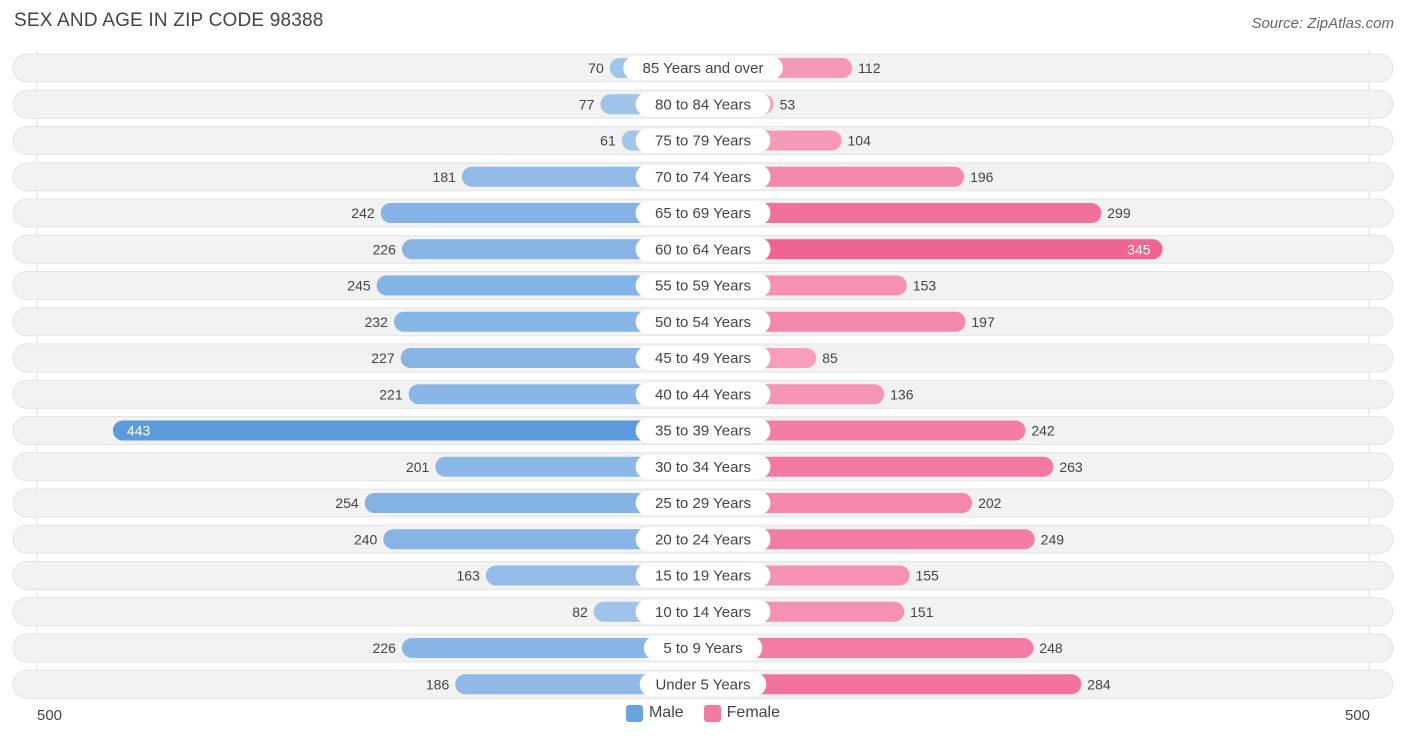 This screenshot has height=740, width=1406. I want to click on category-label: 65 to 69 Years, so click(703, 213).